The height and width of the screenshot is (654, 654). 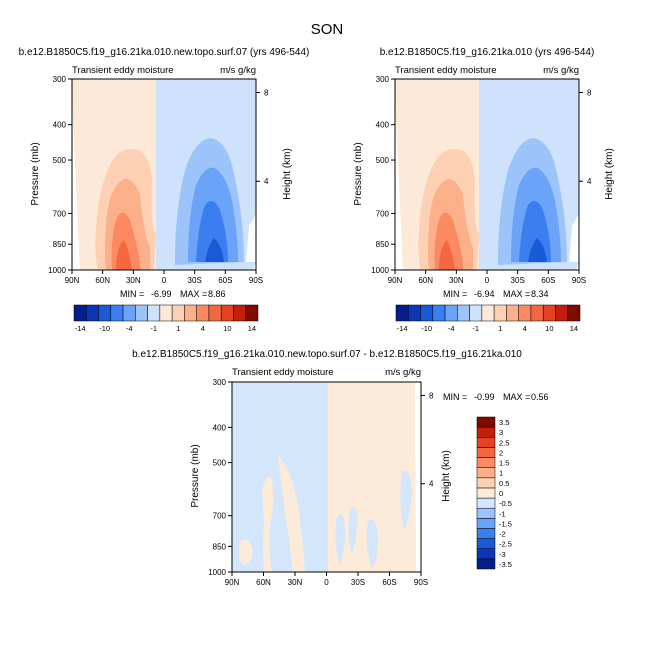 I want to click on panel-left-plot, so click(x=164, y=174).